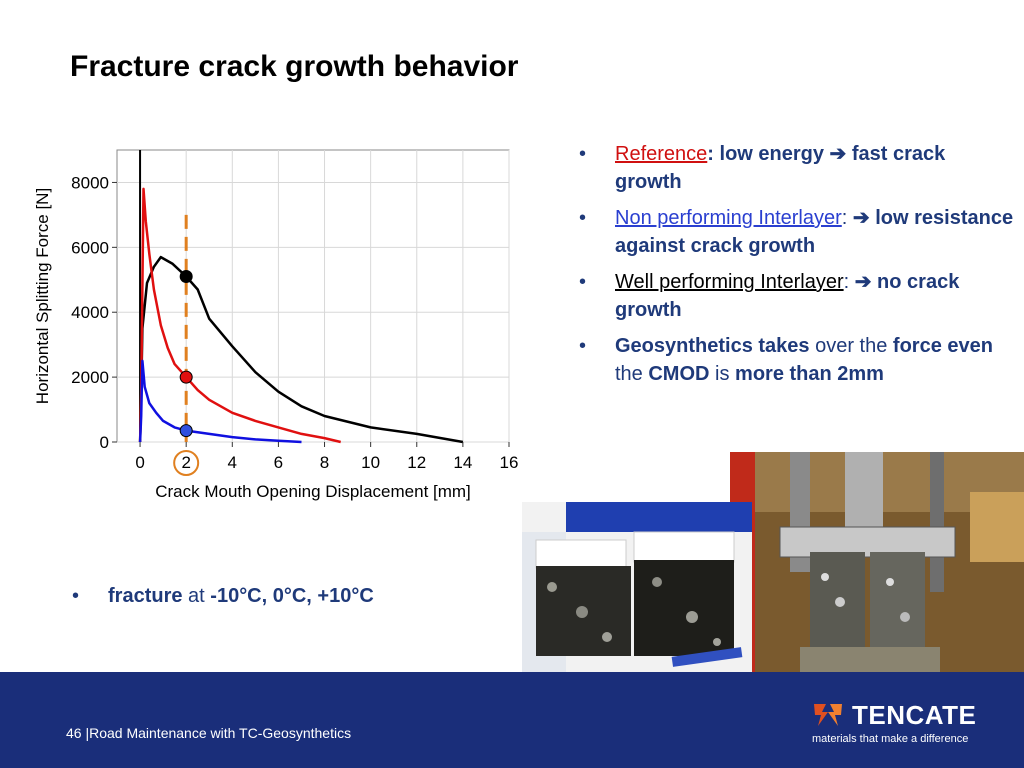 Image resolution: width=1024 pixels, height=768 pixels. Describe the element at coordinates (814, 232) in the screenshot. I see `nonperforming-text: ➔ low resistance against crack growth` at that location.